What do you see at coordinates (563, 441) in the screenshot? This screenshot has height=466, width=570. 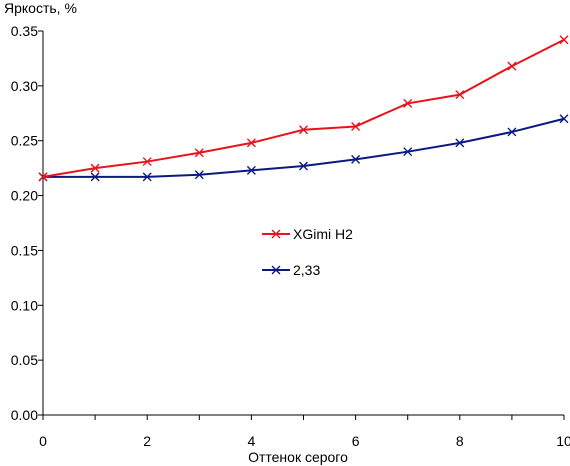 I see `x-tick-label: 10` at bounding box center [563, 441].